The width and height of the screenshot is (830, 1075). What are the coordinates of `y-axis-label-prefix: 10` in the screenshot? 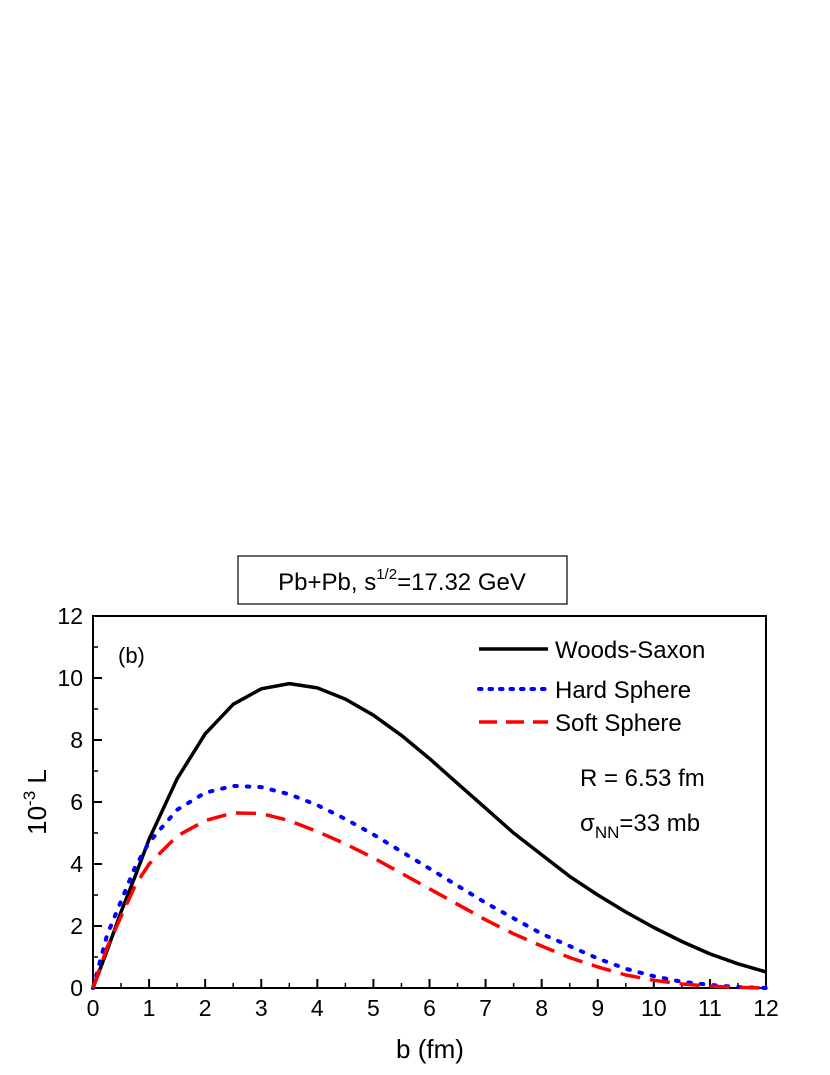 It's located at (37, 820).